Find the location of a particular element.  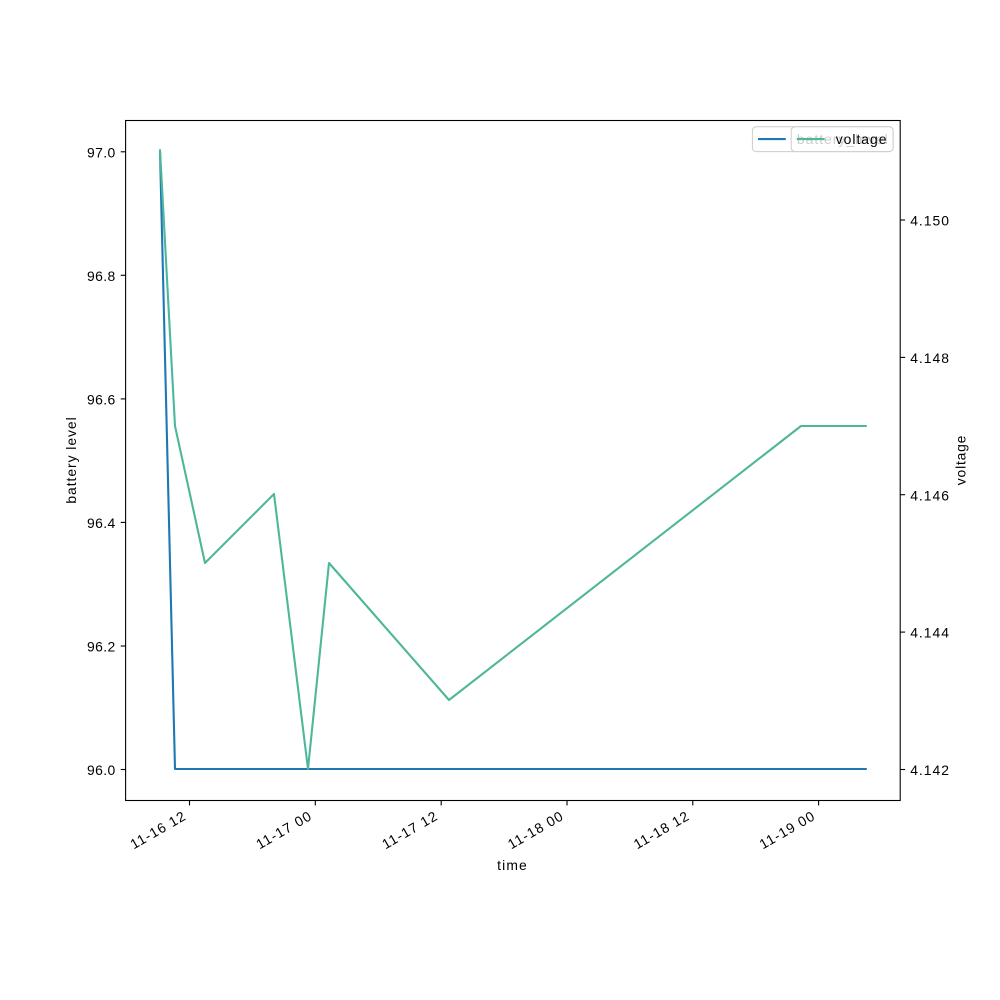

svg-text: 97.0 is located at coordinates (101, 152).